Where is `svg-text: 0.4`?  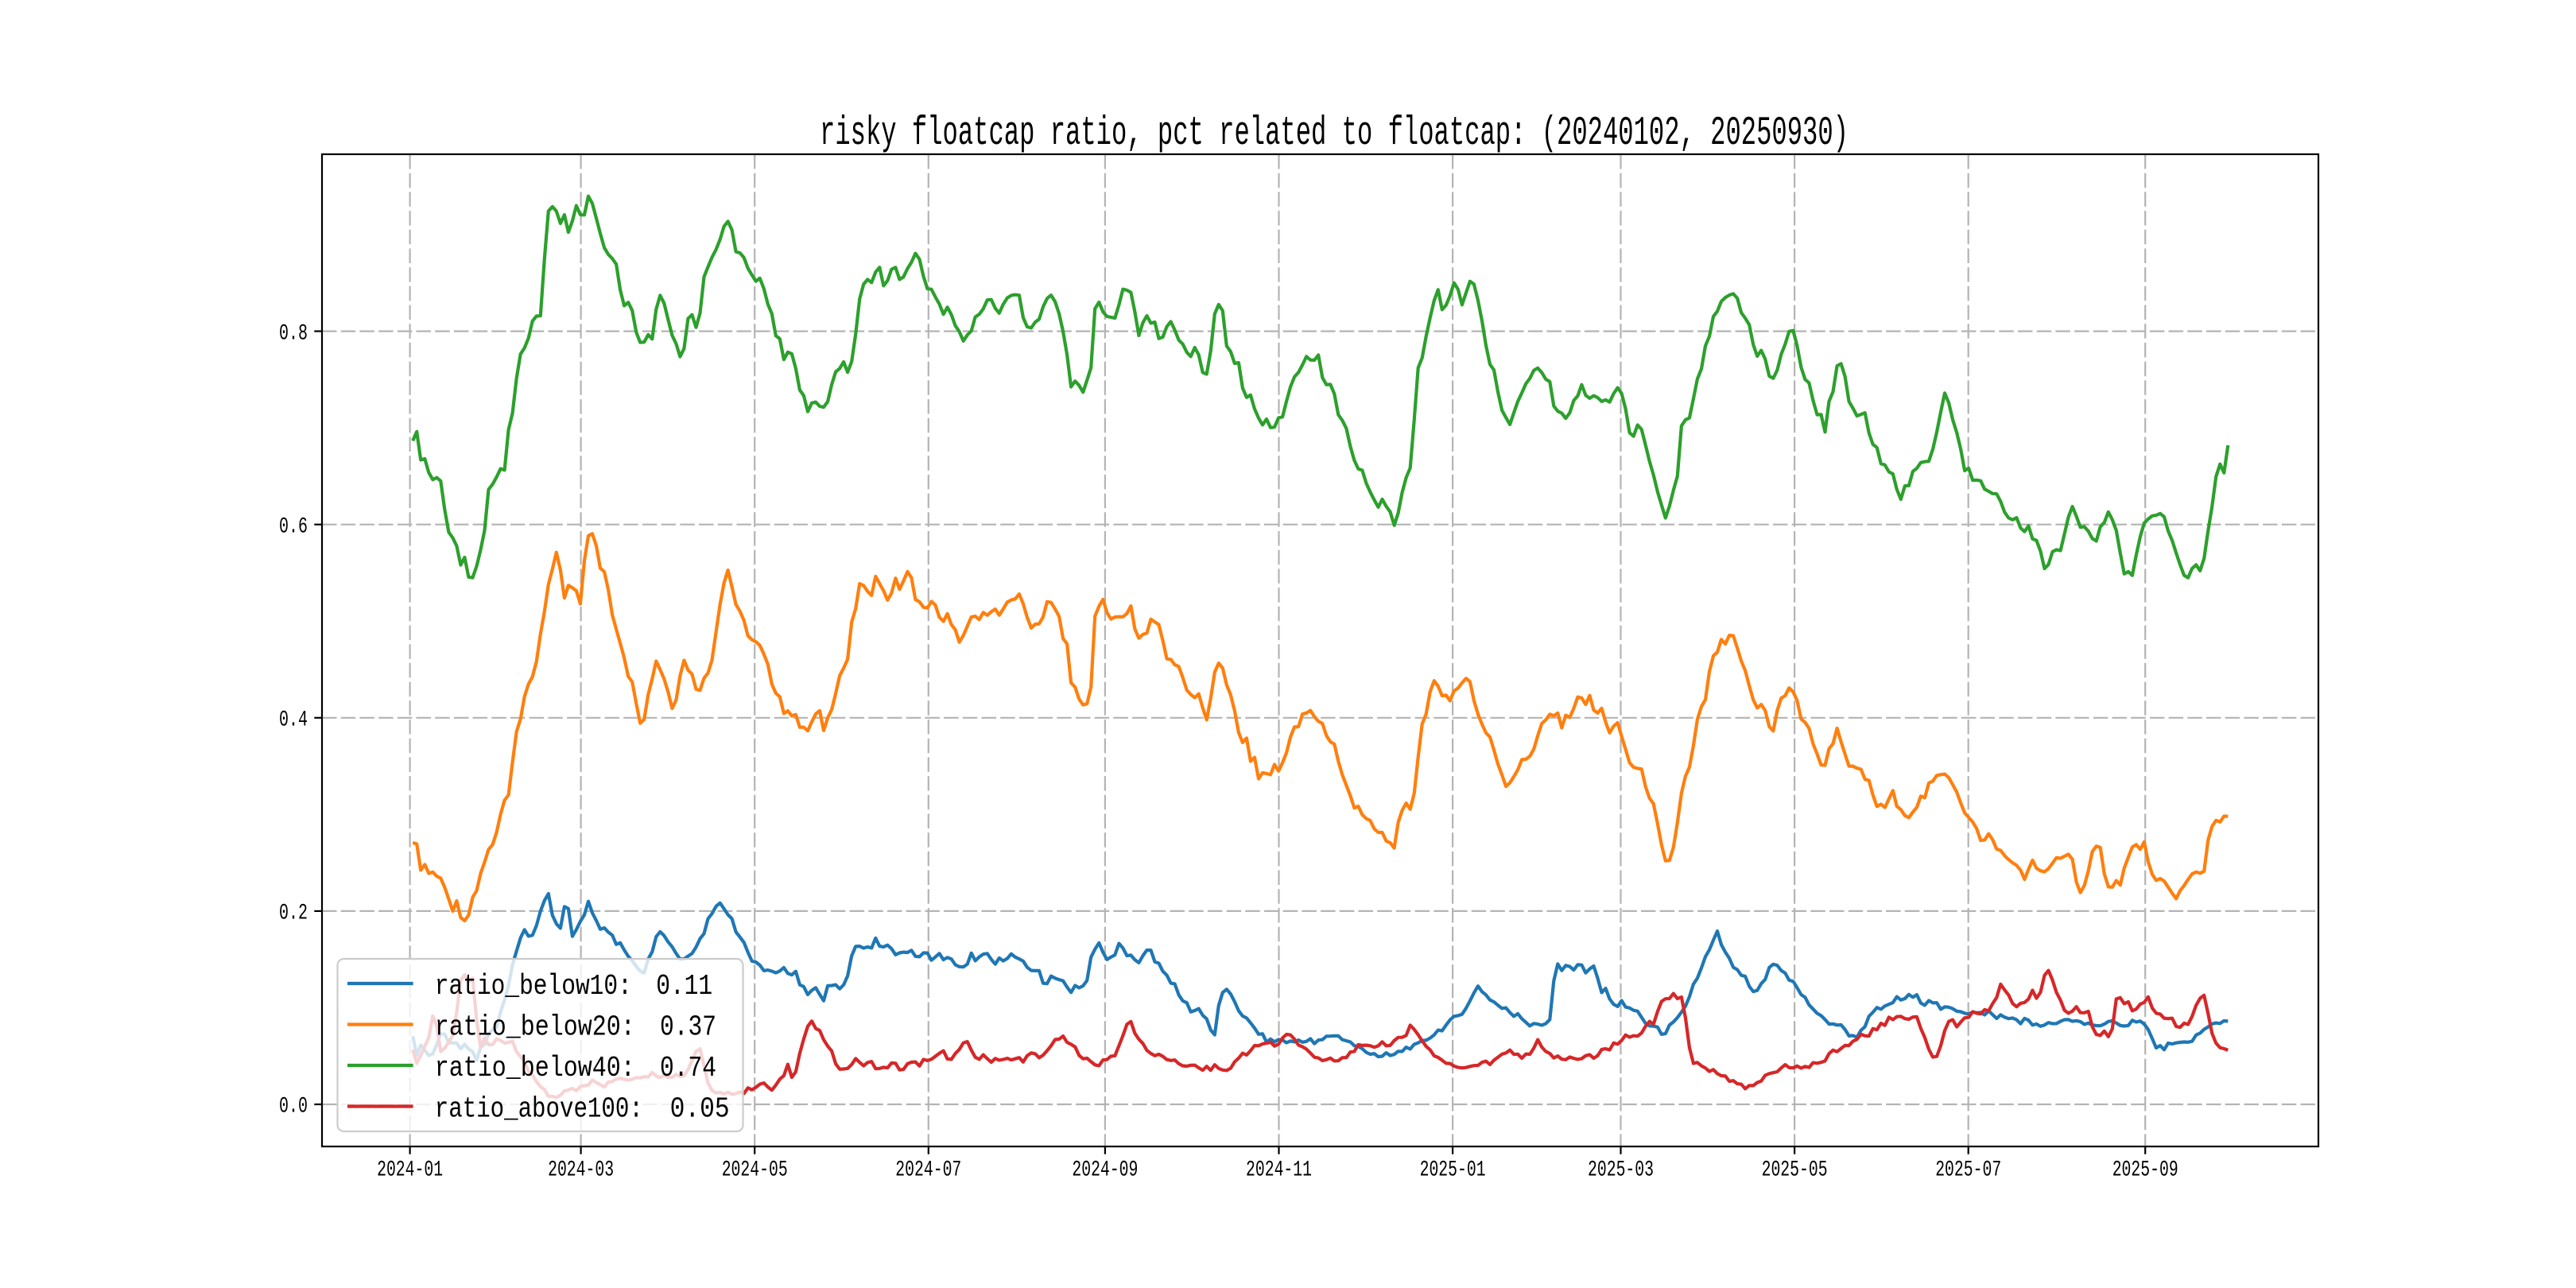 svg-text: 0.4 is located at coordinates (293, 721).